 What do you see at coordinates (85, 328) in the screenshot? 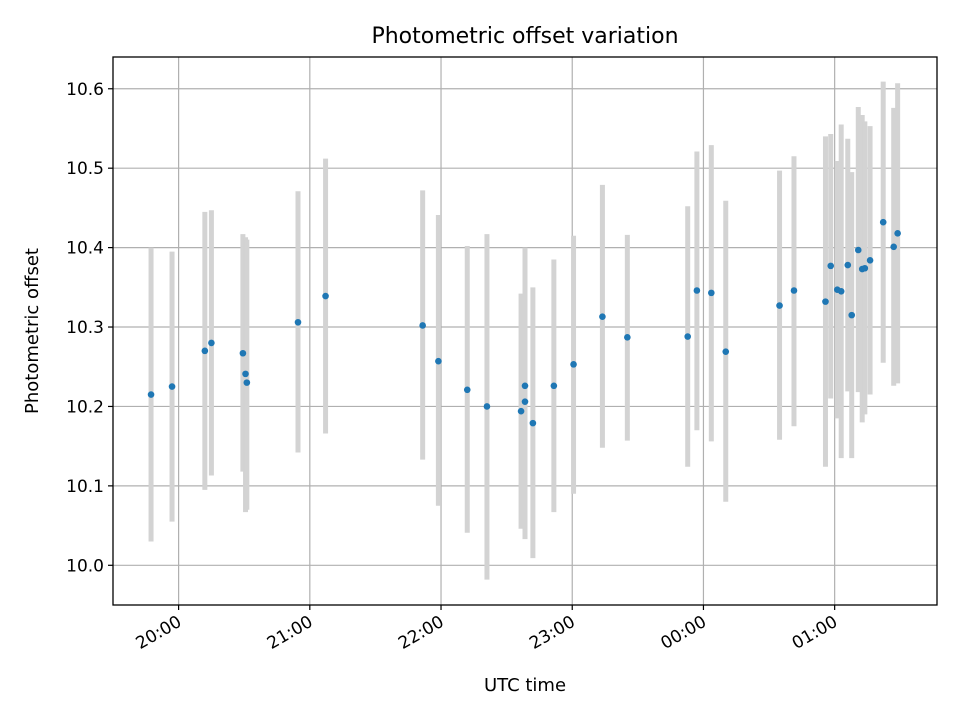
I see `y-tick-label: 10.3` at bounding box center [85, 328].